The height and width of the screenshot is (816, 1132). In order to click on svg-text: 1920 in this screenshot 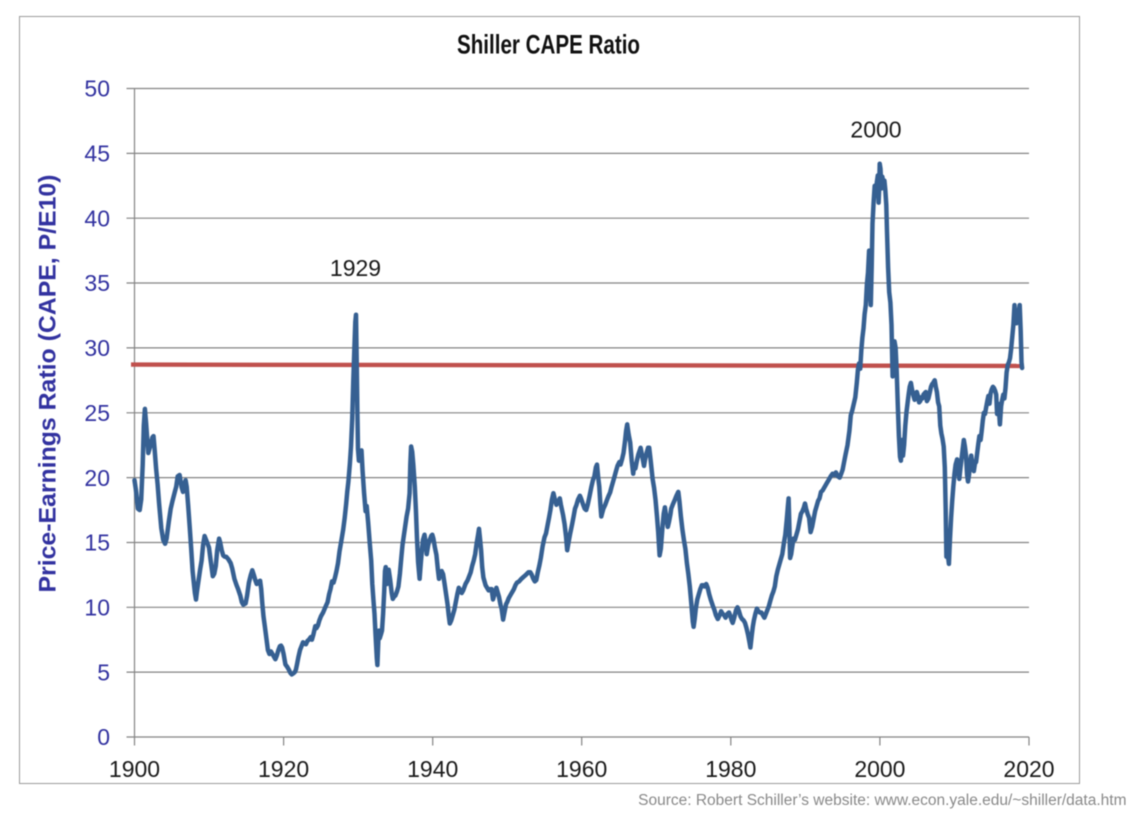, I will do `click(283, 769)`.